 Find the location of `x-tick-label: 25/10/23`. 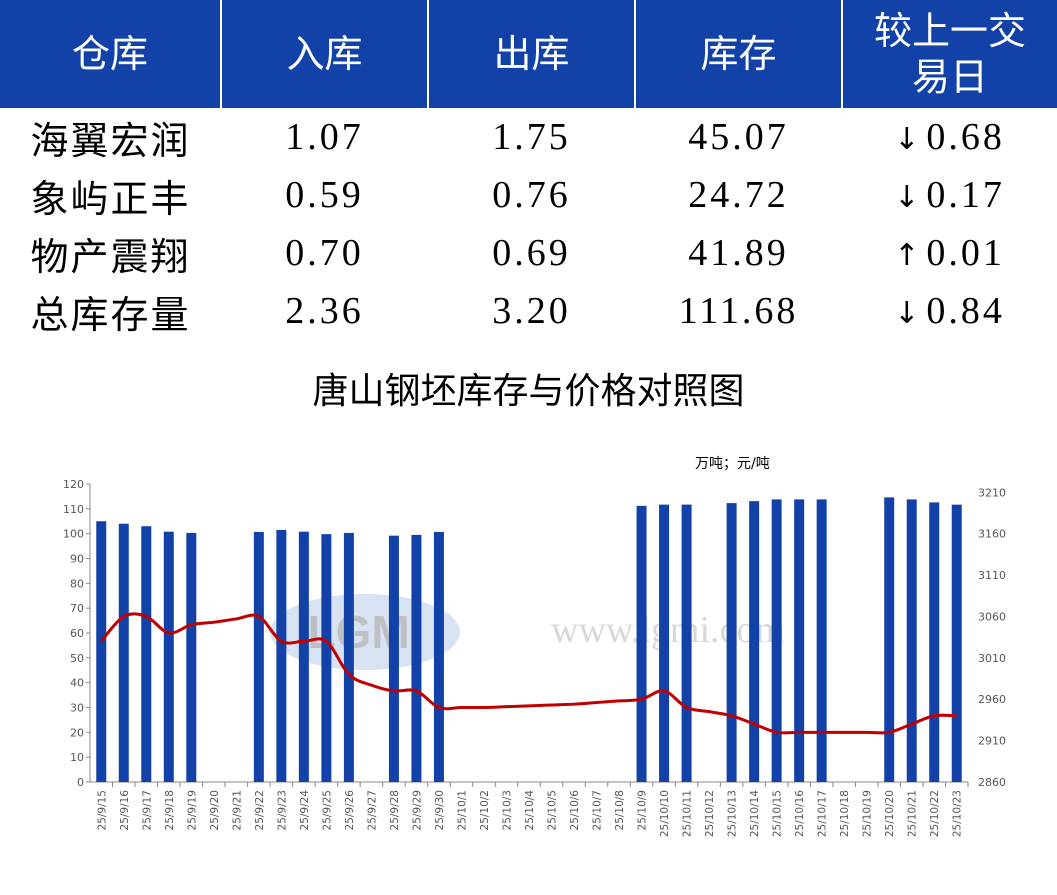

x-tick-label: 25/10/23 is located at coordinates (958, 813).